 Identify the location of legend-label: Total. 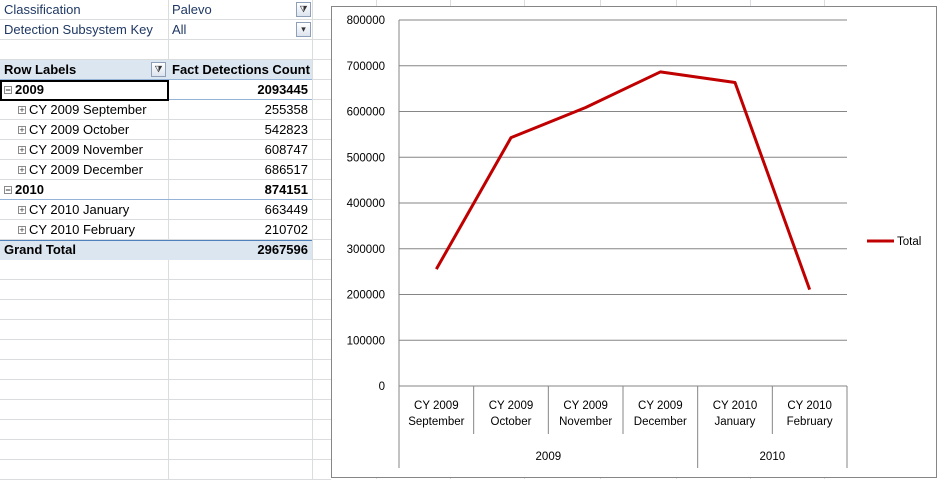
(909, 242).